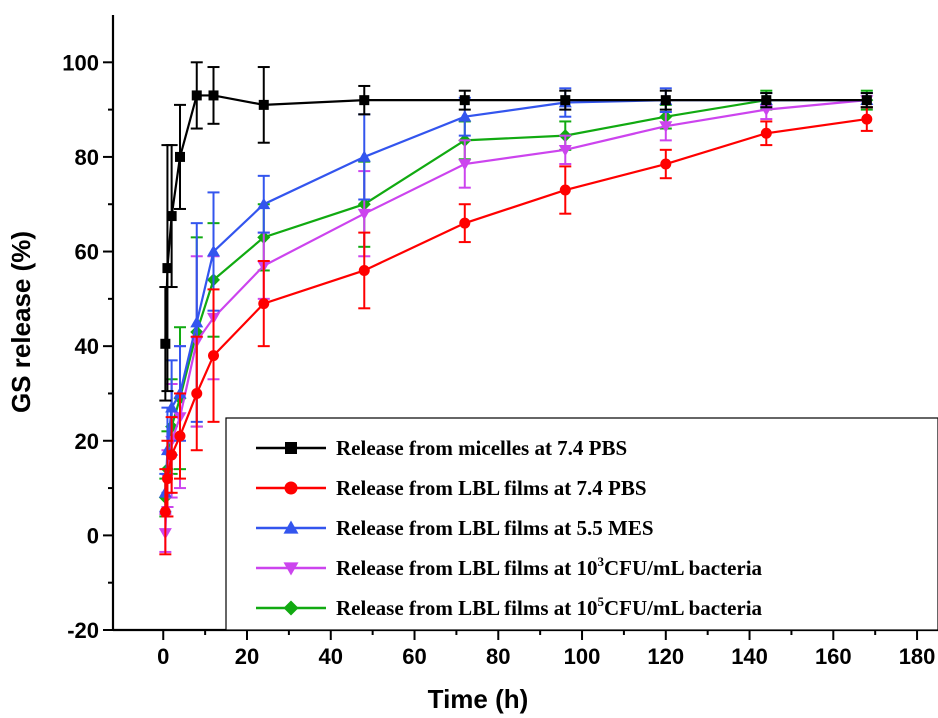 This screenshot has width=938, height=718. I want to click on x-tick-label: 120, so click(665, 656).